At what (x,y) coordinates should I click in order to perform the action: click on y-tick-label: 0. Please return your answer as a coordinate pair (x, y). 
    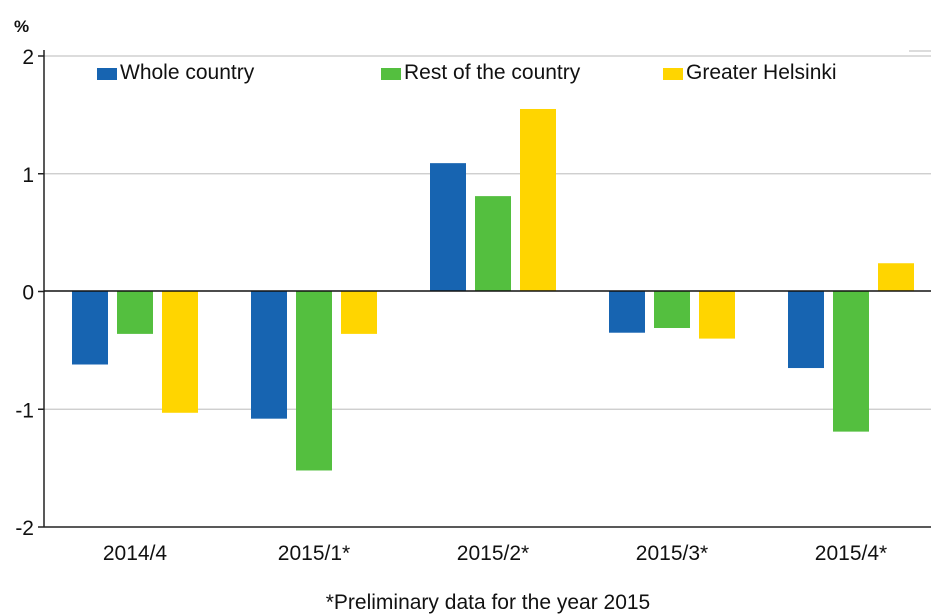
    Looking at the image, I should click on (28, 293).